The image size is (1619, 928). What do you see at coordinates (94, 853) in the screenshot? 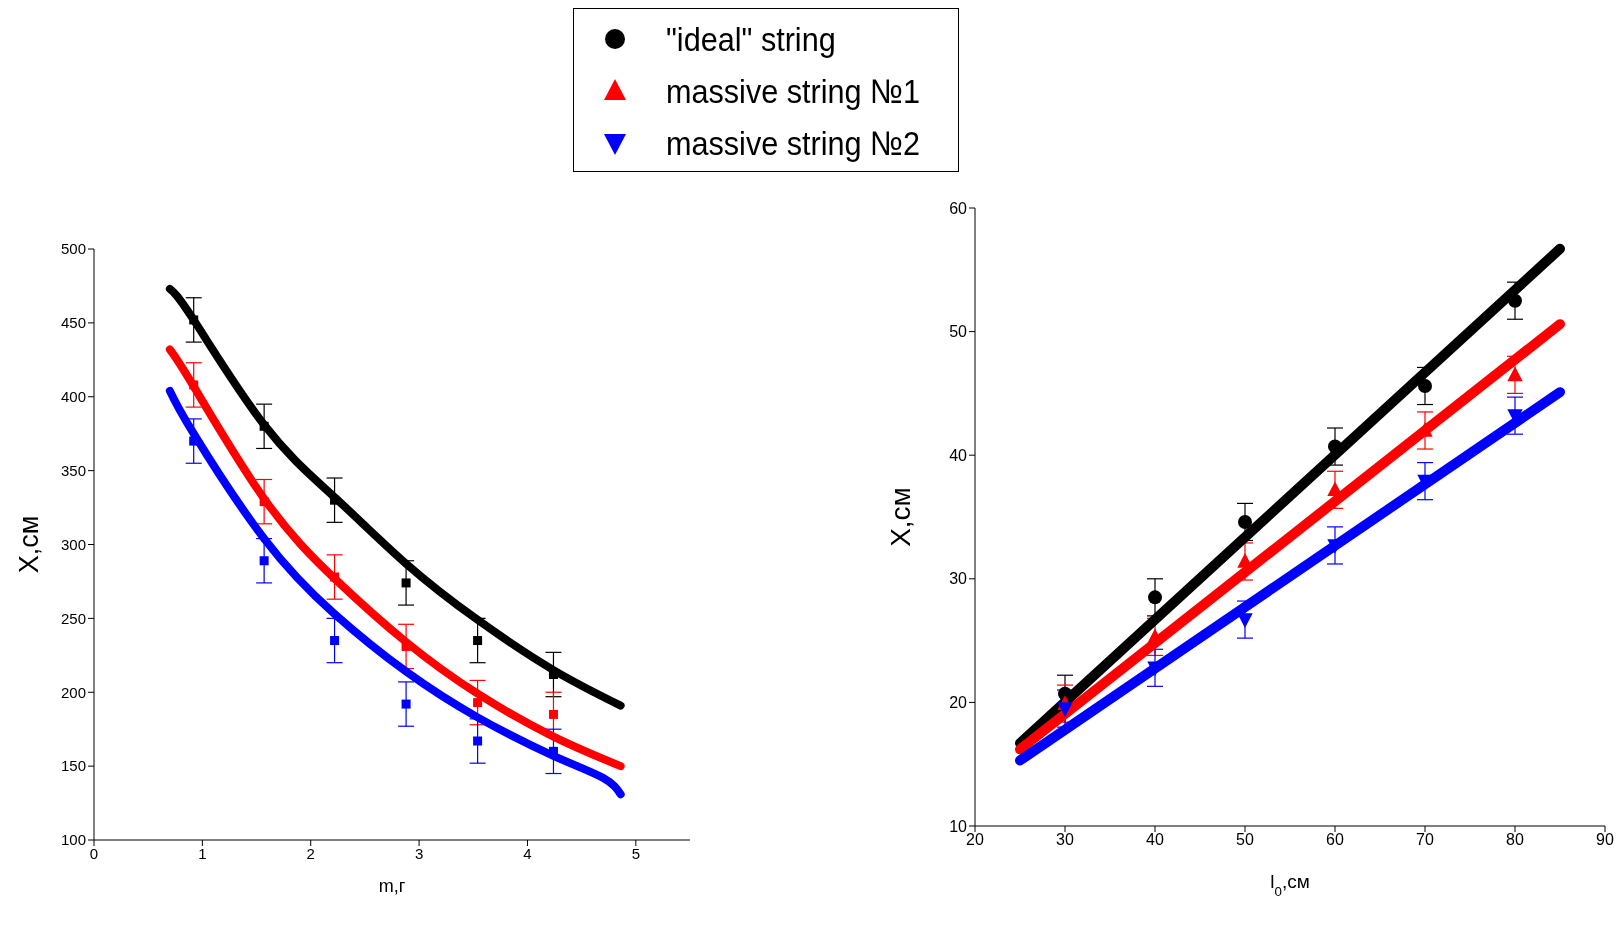
I see `x-tick-label: 0` at bounding box center [94, 853].